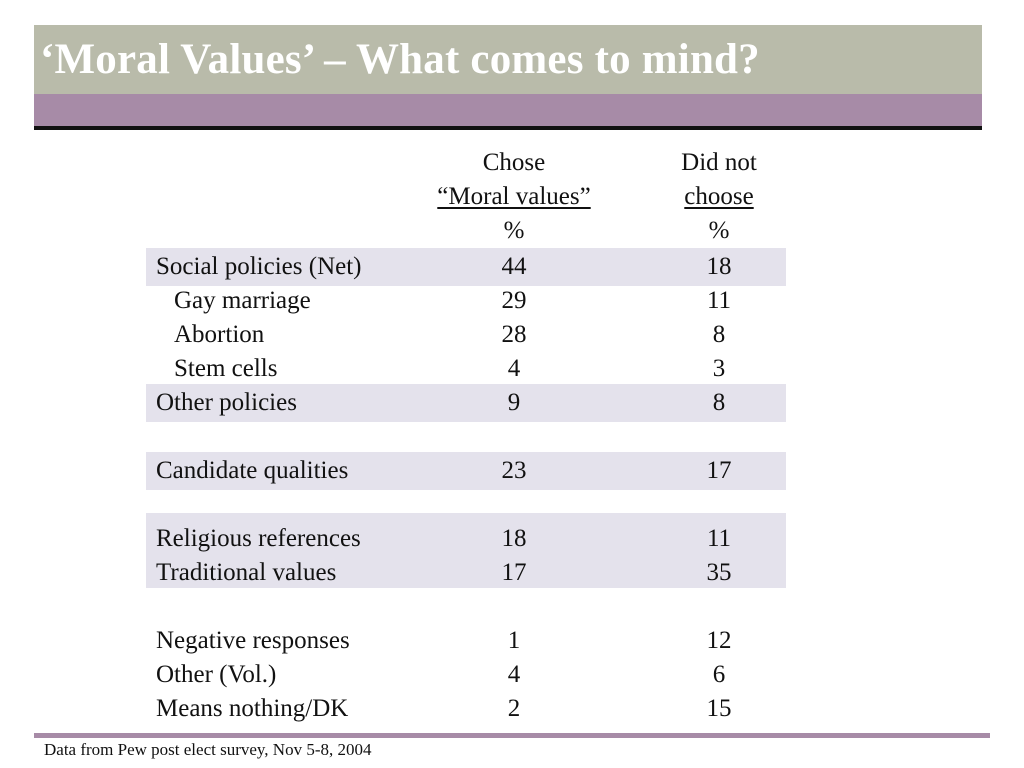  I want to click on row-label: Means nothing/DK, so click(252, 708).